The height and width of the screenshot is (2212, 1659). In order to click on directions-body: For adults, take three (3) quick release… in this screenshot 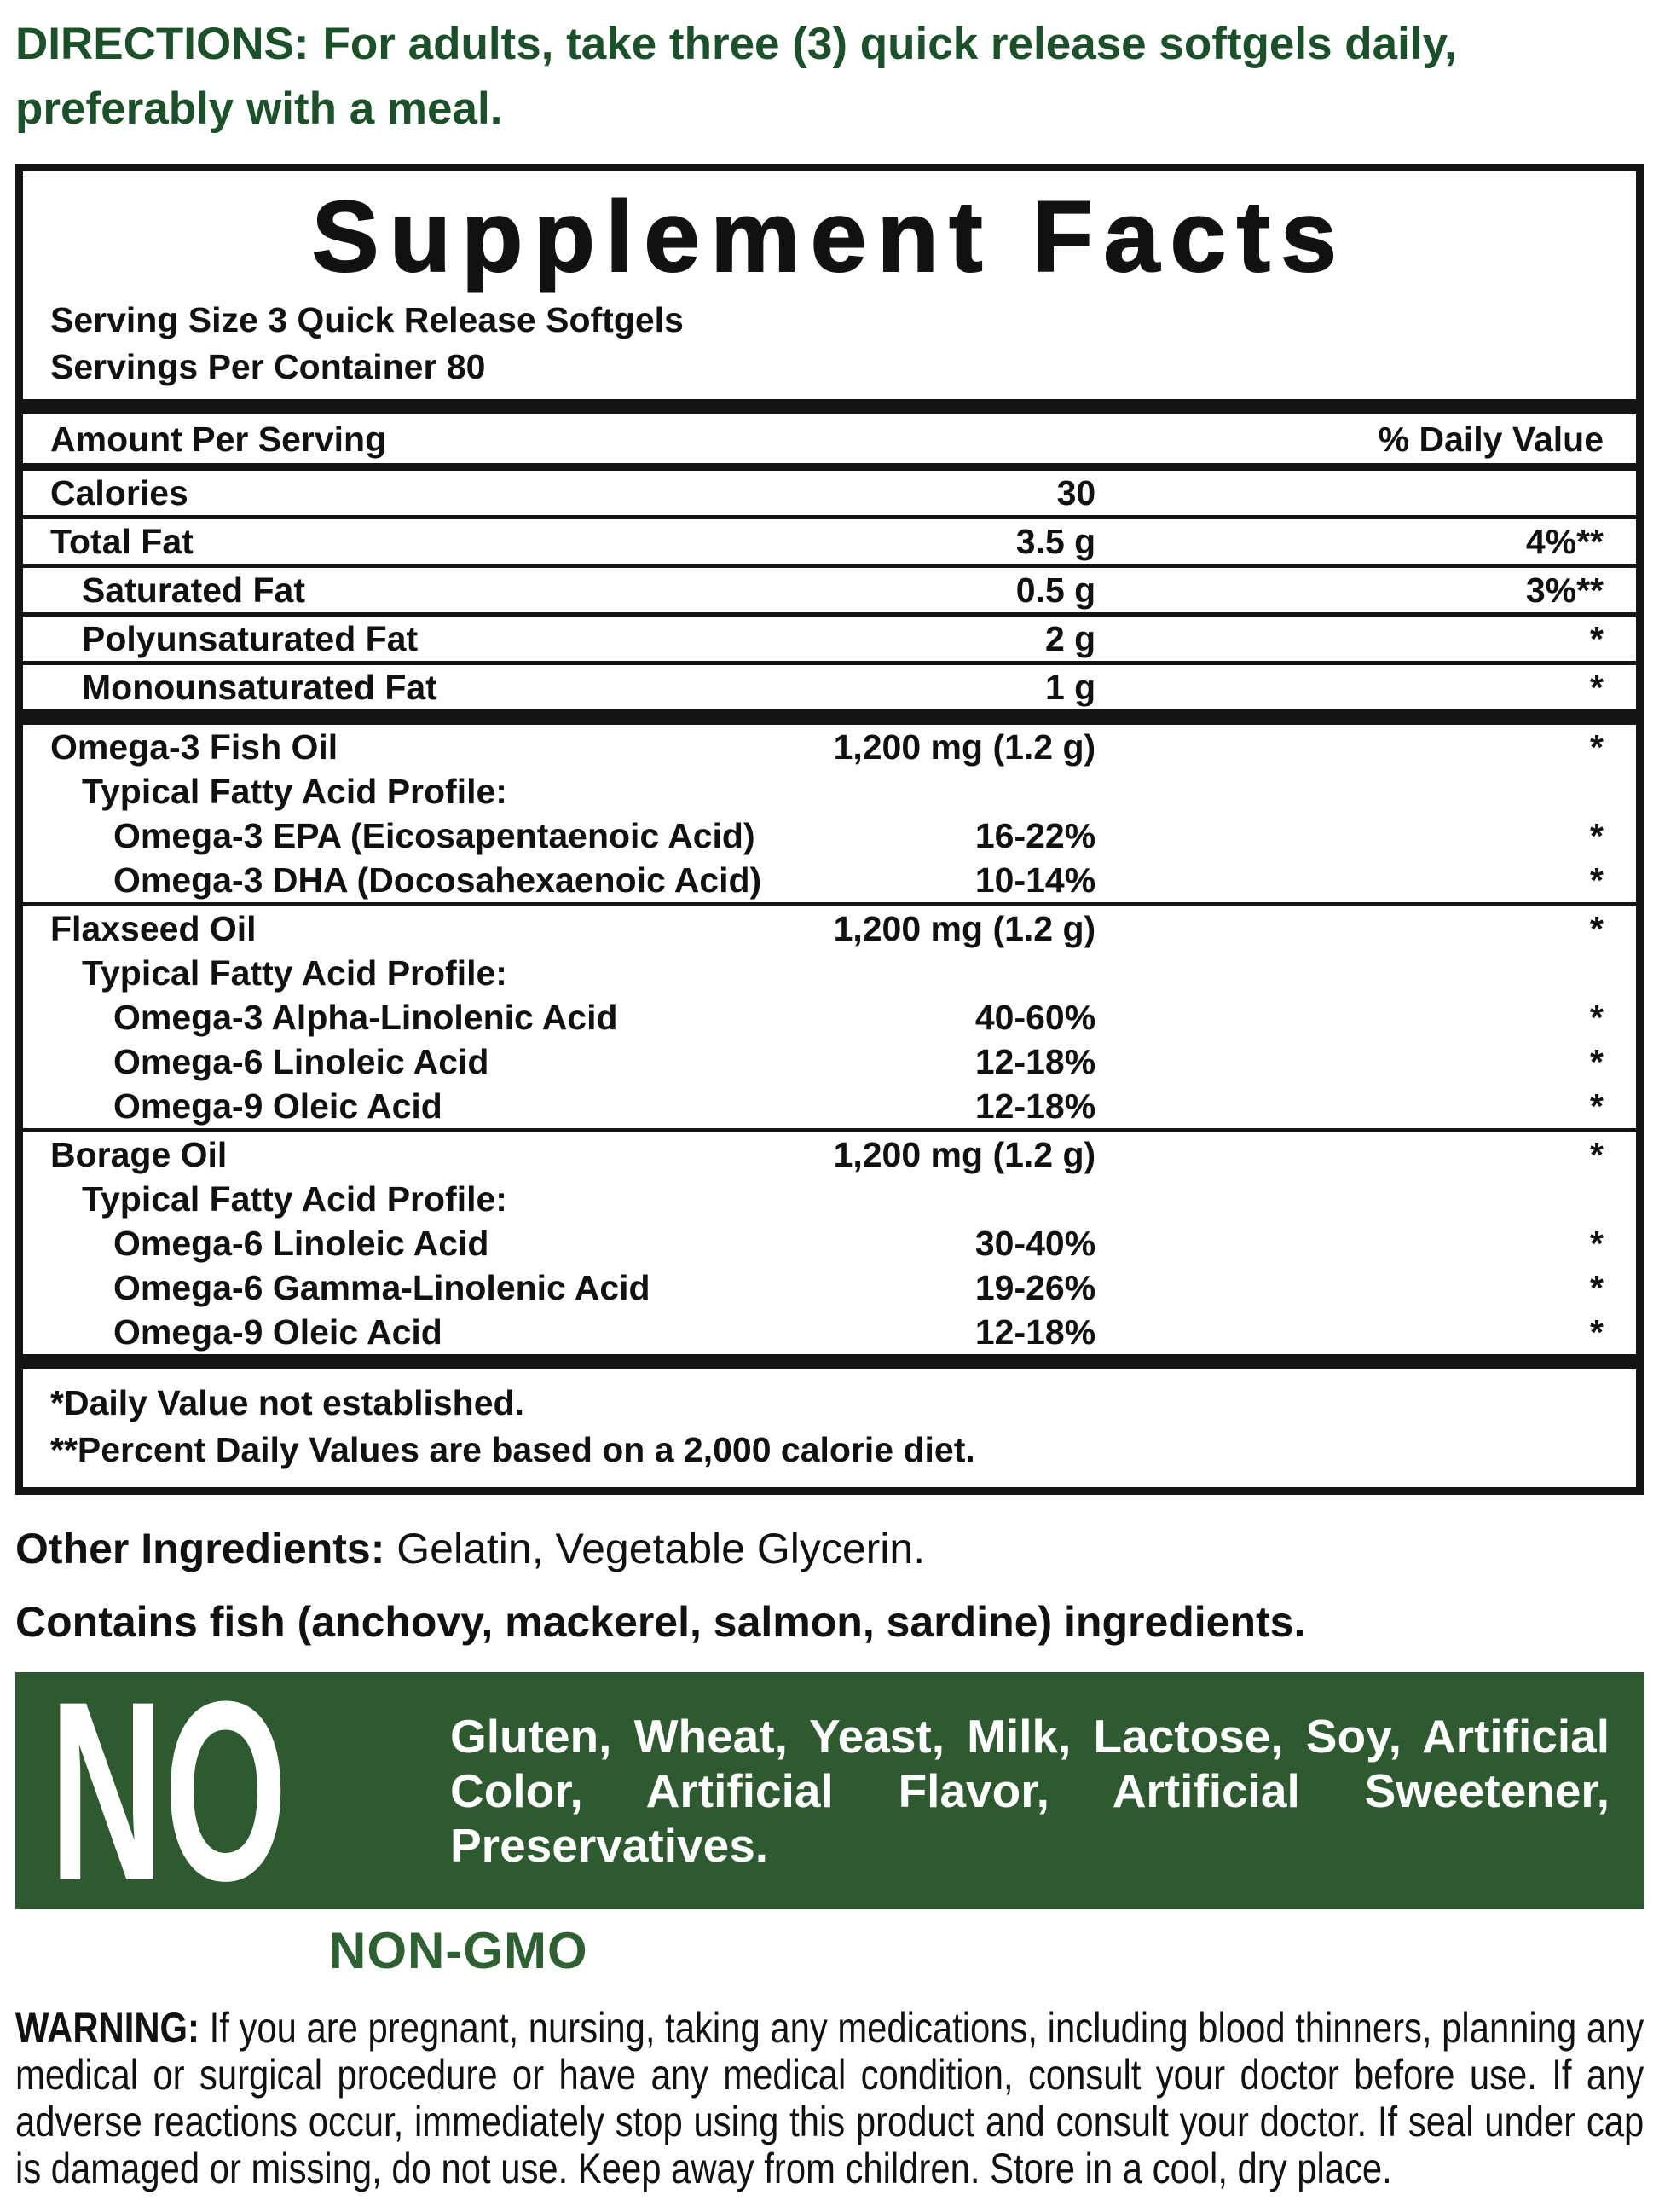, I will do `click(736, 76)`.